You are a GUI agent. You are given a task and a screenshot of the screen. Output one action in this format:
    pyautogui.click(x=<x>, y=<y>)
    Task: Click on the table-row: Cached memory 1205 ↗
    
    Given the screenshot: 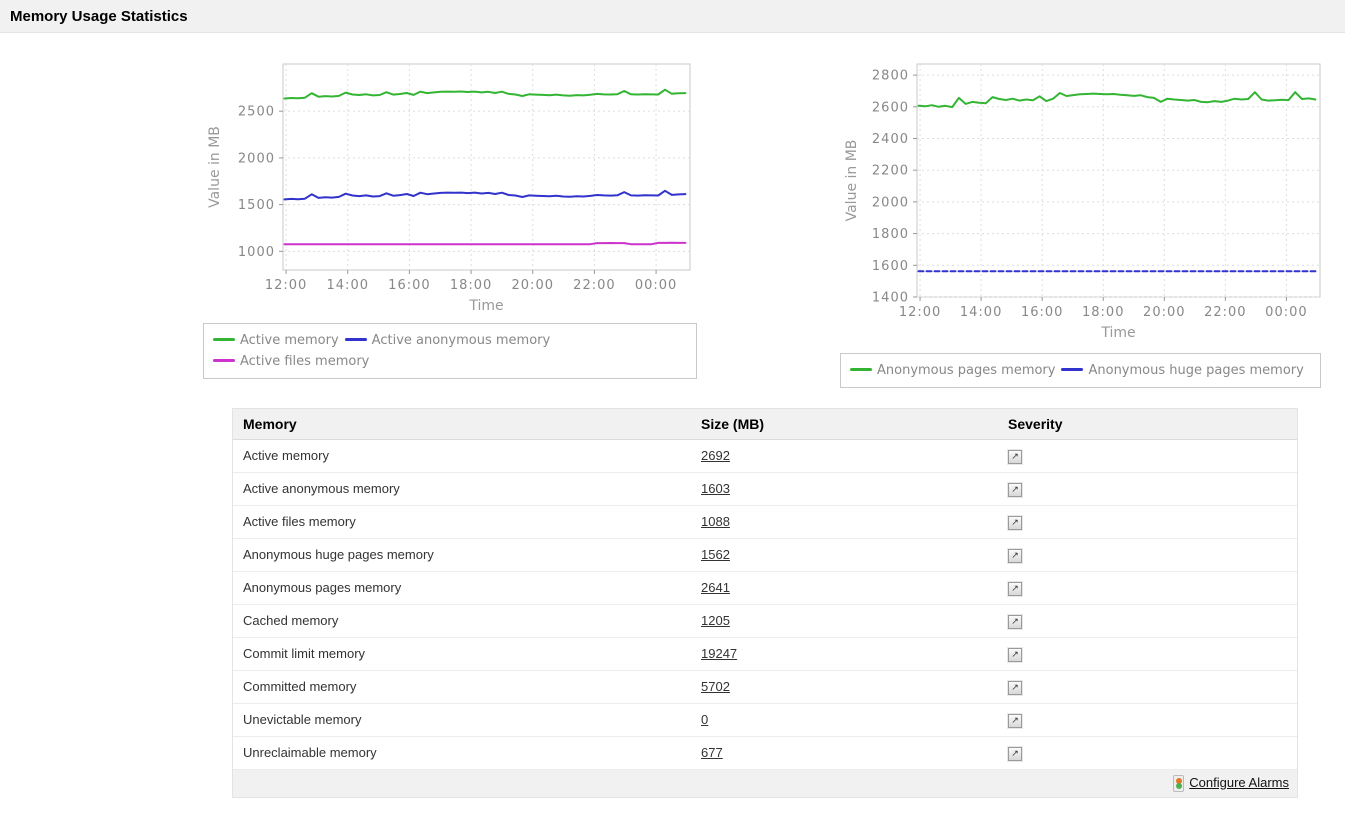 What is the action you would take?
    pyautogui.click(x=765, y=620)
    